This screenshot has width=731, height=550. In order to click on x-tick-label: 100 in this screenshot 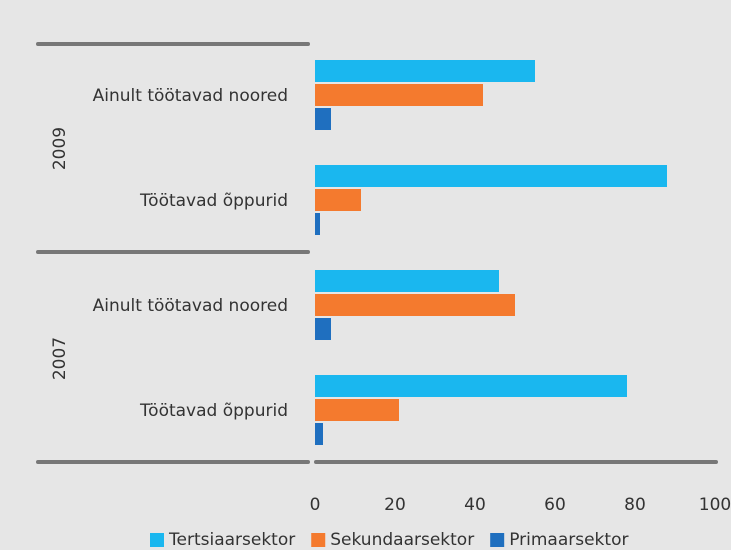, I will do `click(715, 505)`.